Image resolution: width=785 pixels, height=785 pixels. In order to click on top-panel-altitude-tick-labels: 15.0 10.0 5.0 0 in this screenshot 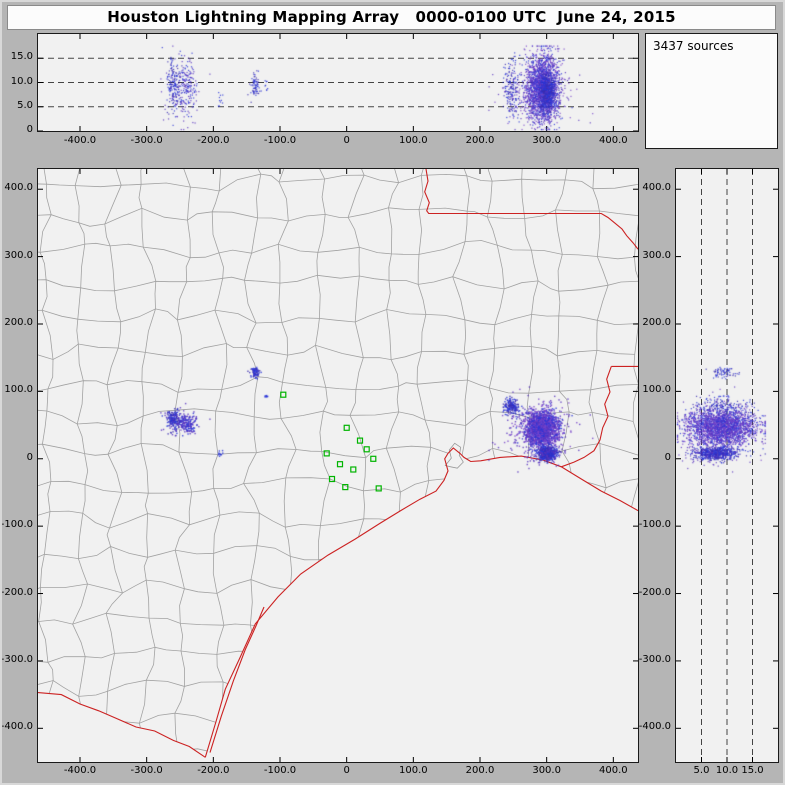, I will do `click(19, 84)`.